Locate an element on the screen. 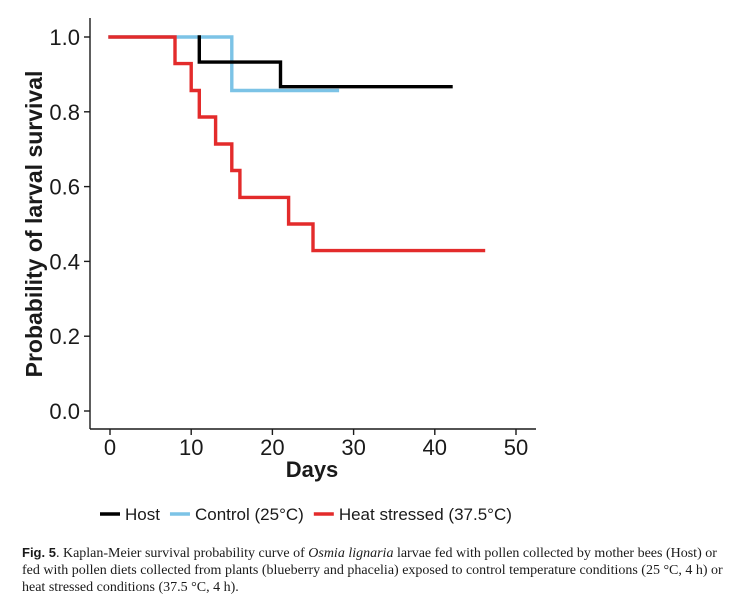  x-tick-label: 10 is located at coordinates (191, 447).